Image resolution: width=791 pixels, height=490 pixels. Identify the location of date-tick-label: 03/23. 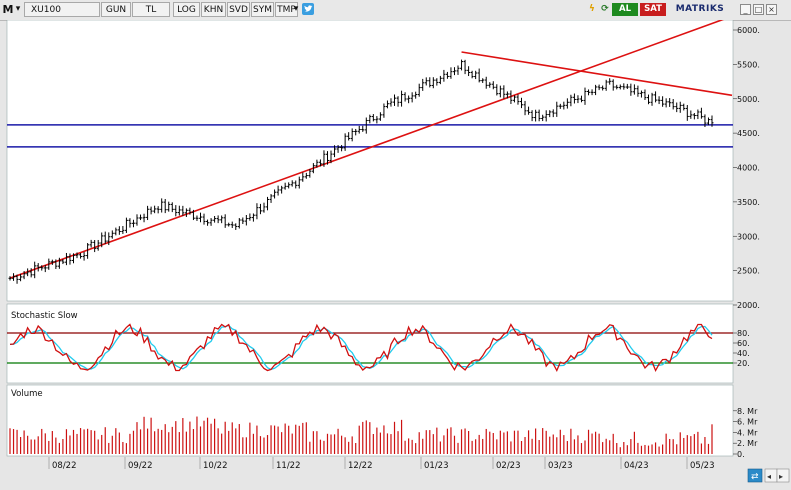
(560, 466).